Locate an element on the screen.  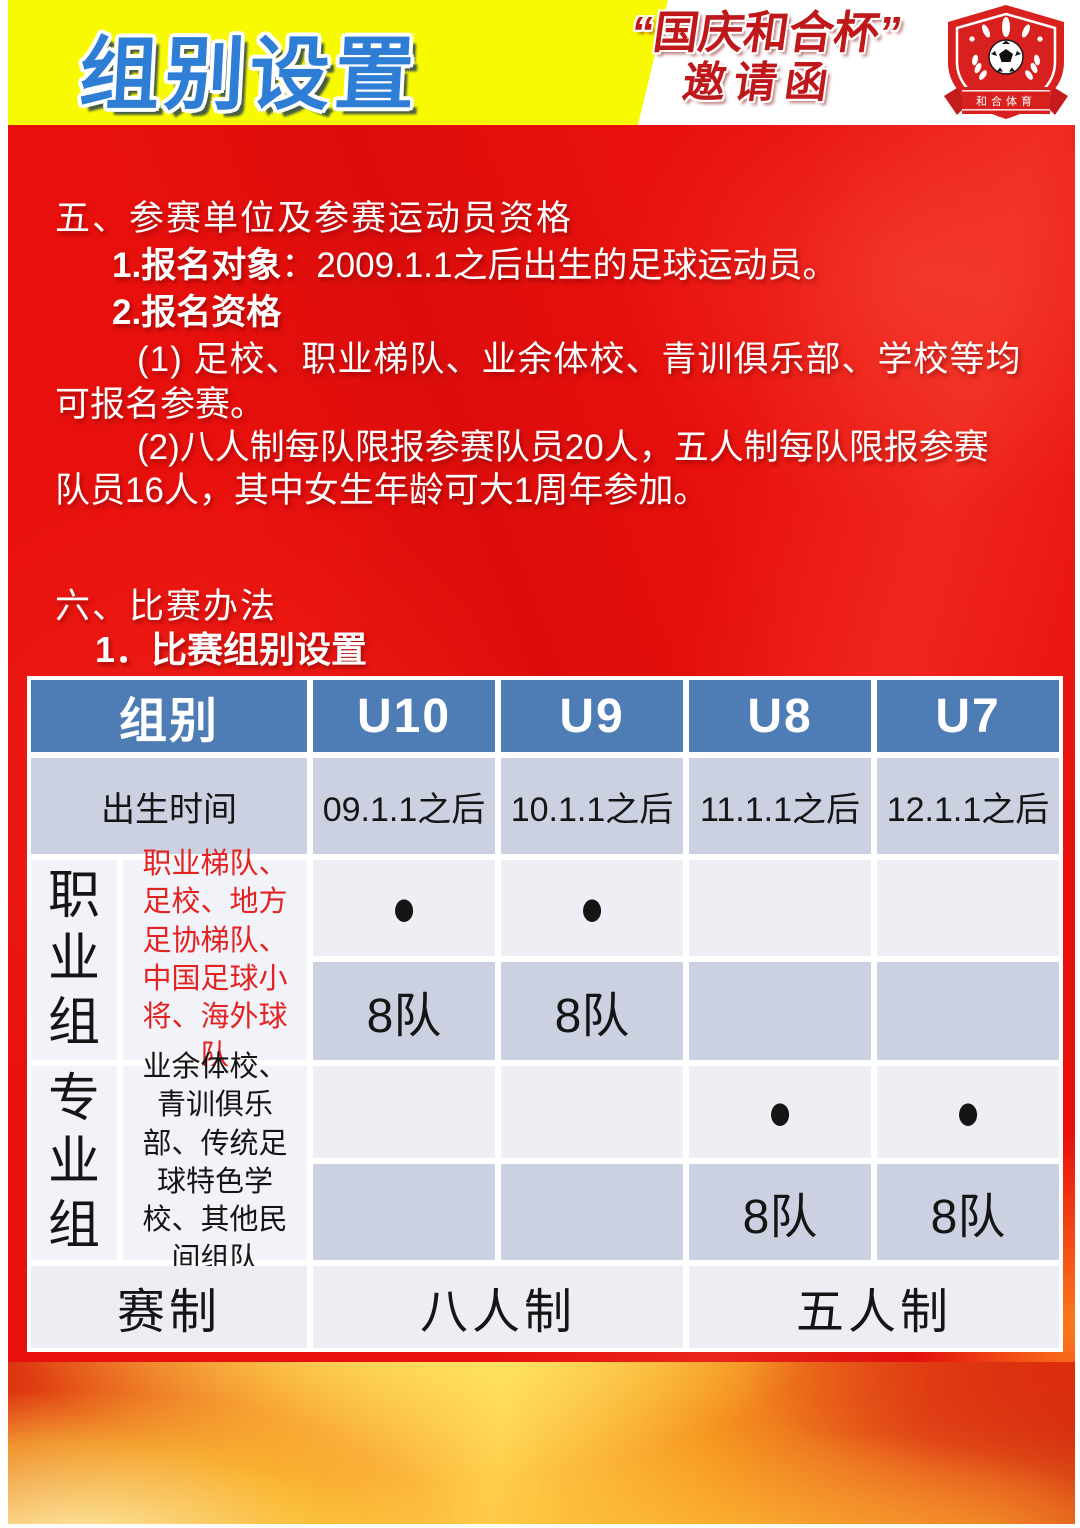
badge-ribbon: 和合体育 is located at coordinates (1006, 101).